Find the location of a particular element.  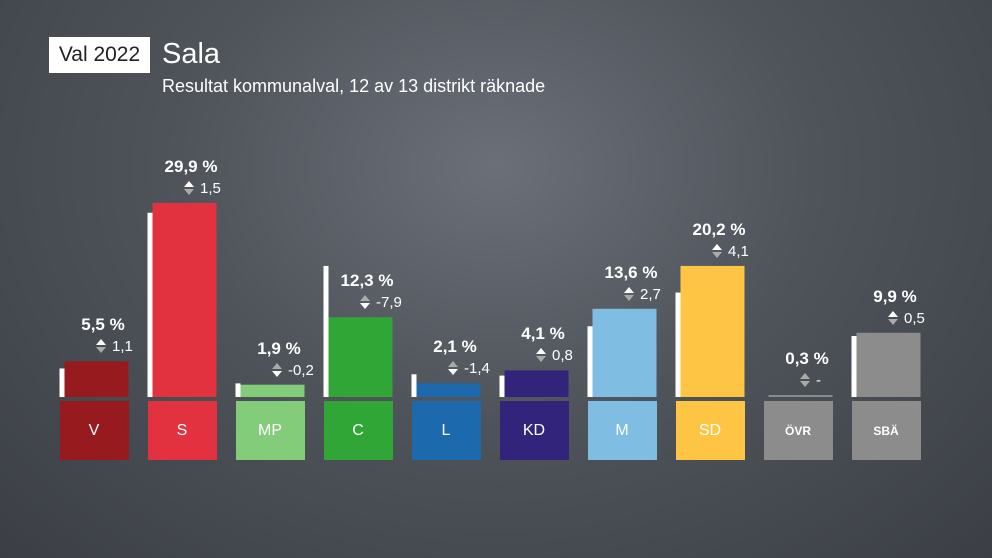

party-tile-v: V is located at coordinates (94, 430).